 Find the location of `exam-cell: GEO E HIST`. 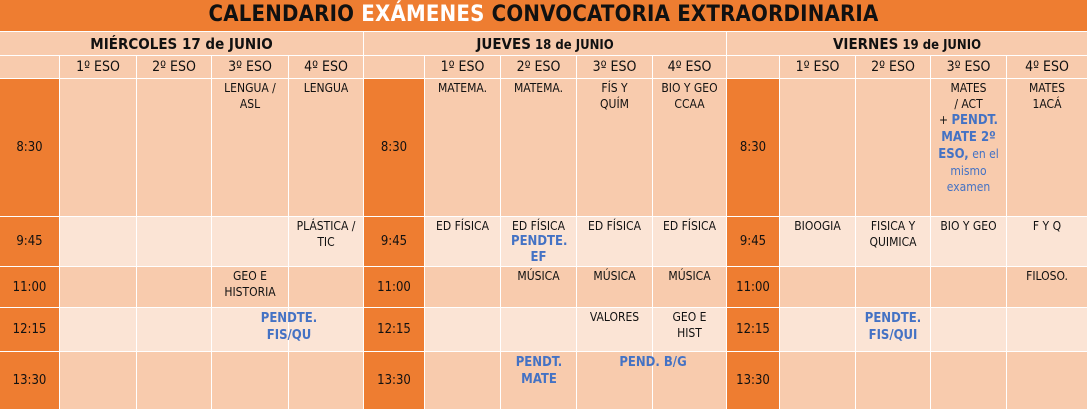

exam-cell: GEO E HIST is located at coordinates (689, 329).